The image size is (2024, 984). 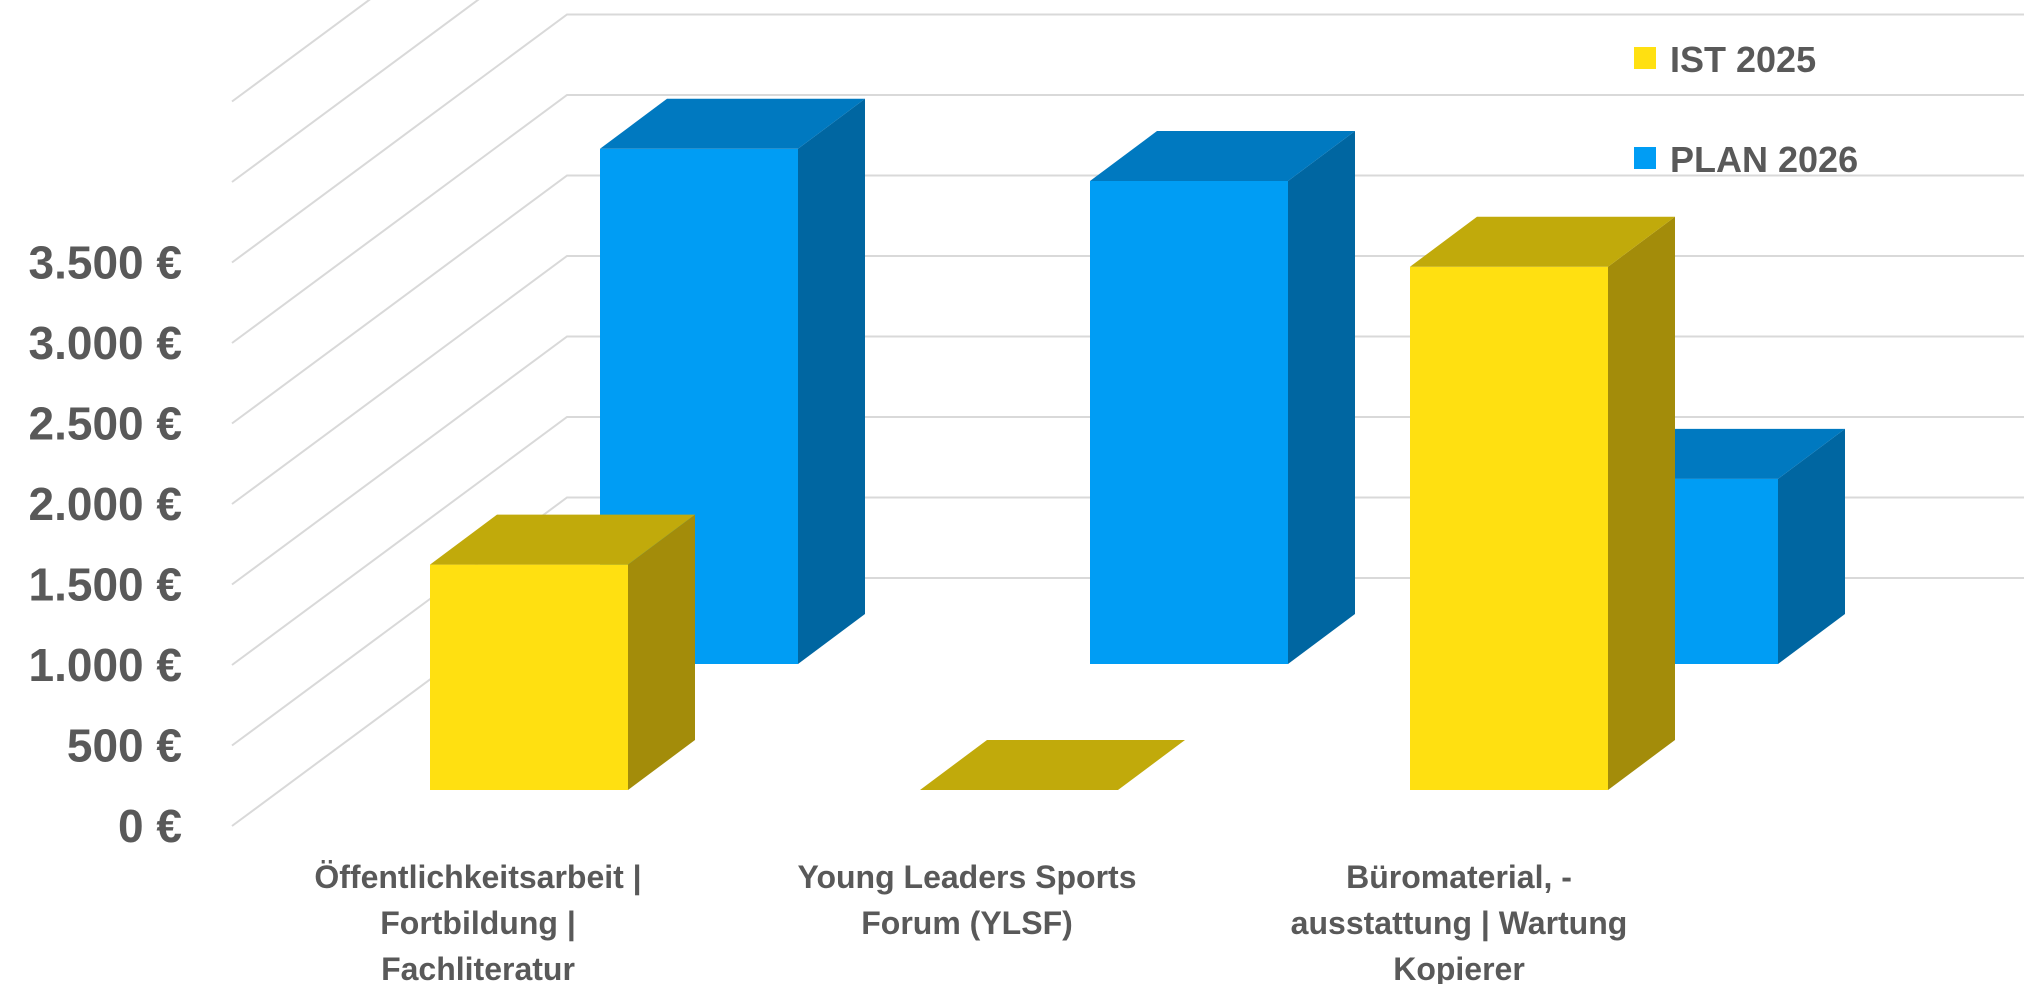 I want to click on category-label: Young Leaders Sports Forum (YLSF), so click(x=966, y=900).